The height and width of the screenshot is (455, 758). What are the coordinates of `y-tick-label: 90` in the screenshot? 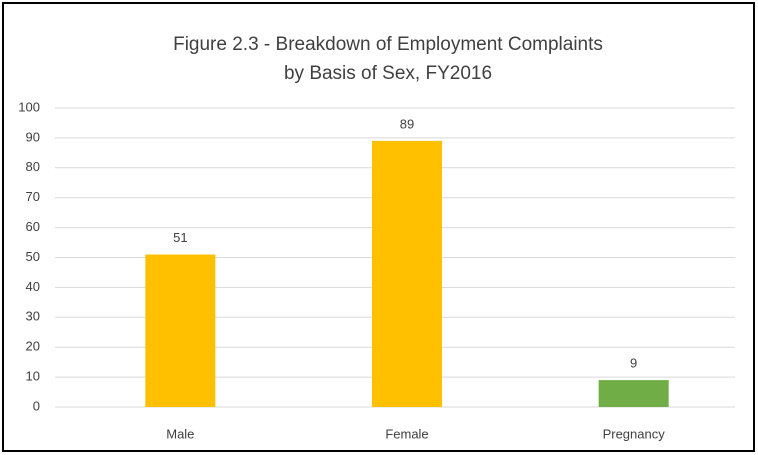 It's located at (33, 136).